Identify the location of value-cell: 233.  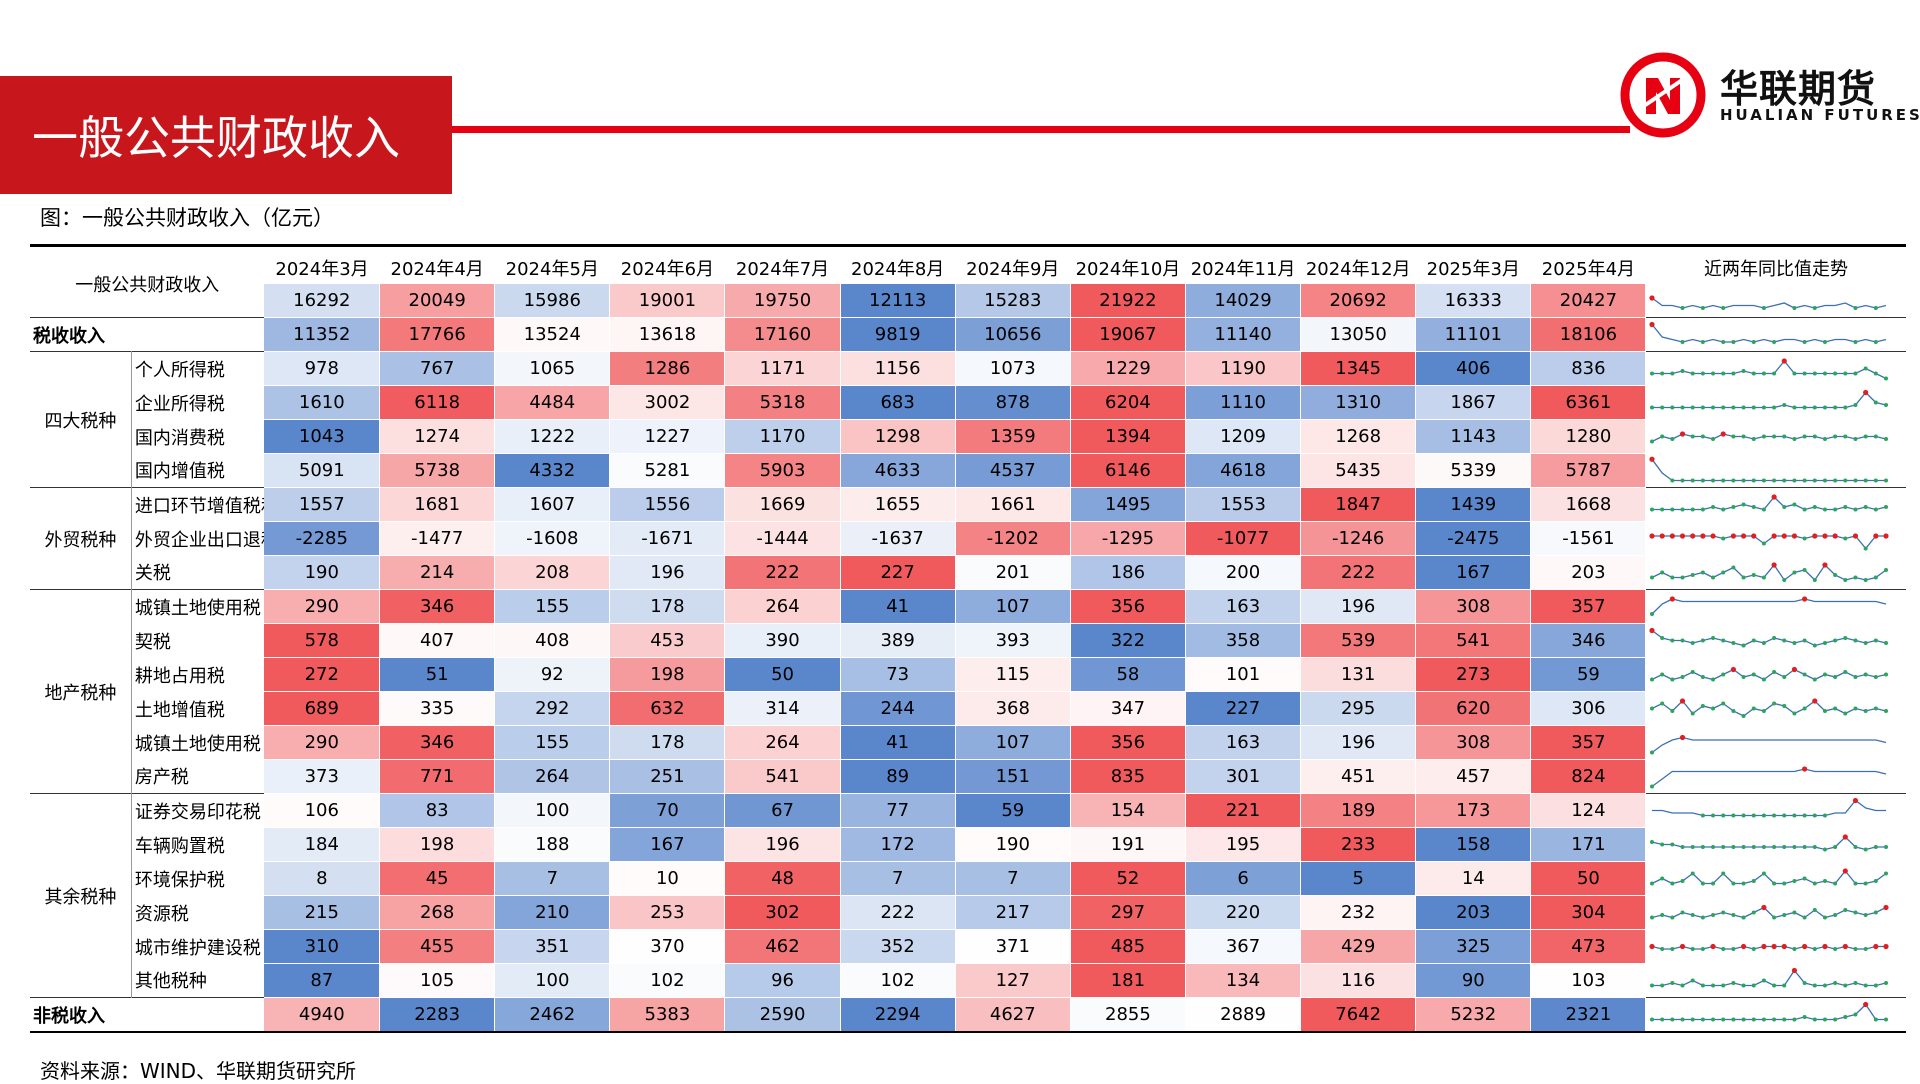
(1358, 844).